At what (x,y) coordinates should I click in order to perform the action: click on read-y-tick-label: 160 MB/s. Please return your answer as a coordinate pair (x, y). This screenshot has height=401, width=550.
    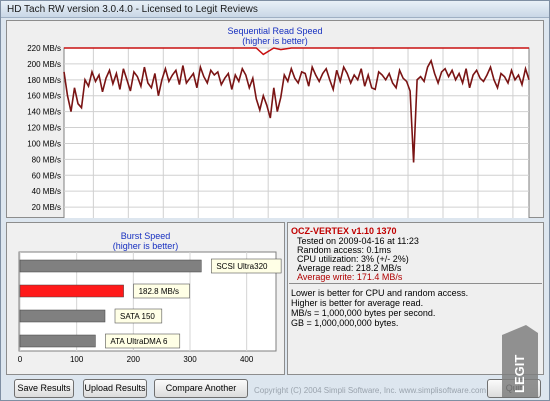
    Looking at the image, I should click on (44, 96).